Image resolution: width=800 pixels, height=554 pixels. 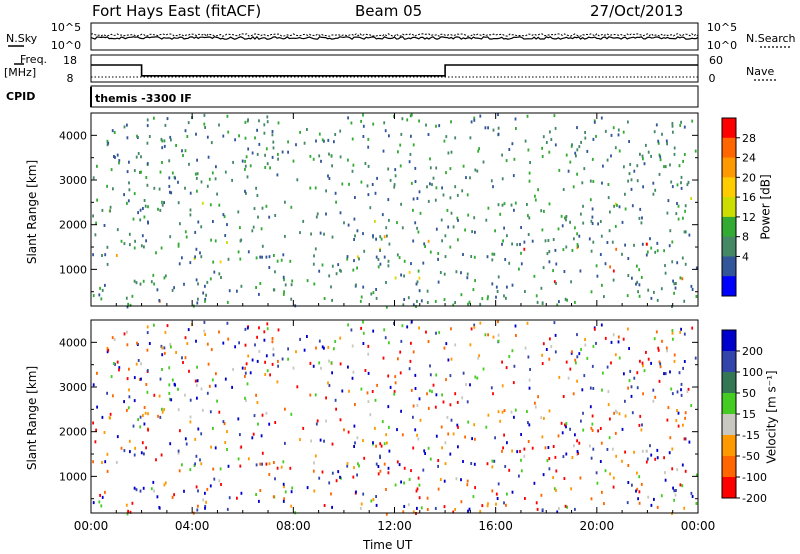 What do you see at coordinates (293, 526) in the screenshot?
I see `x-tick-label: 08:00` at bounding box center [293, 526].